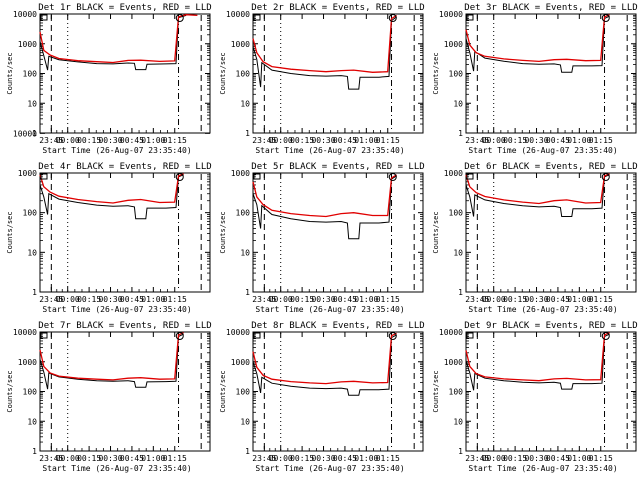 The width and height of the screenshot is (640, 480). Describe the element at coordinates (337, 326) in the screenshot. I see `panel-title: Det 8r BLACK = Events, RED = LLD` at that location.